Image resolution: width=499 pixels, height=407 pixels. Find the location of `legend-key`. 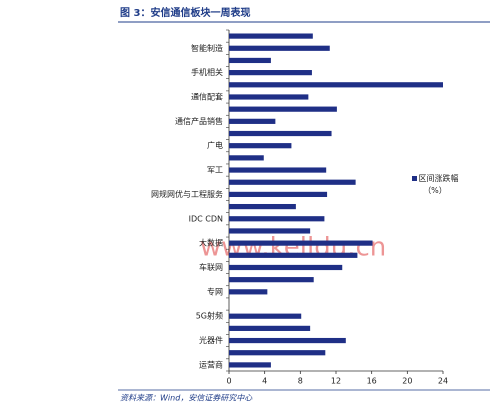

legend-key is located at coordinates (414, 178).